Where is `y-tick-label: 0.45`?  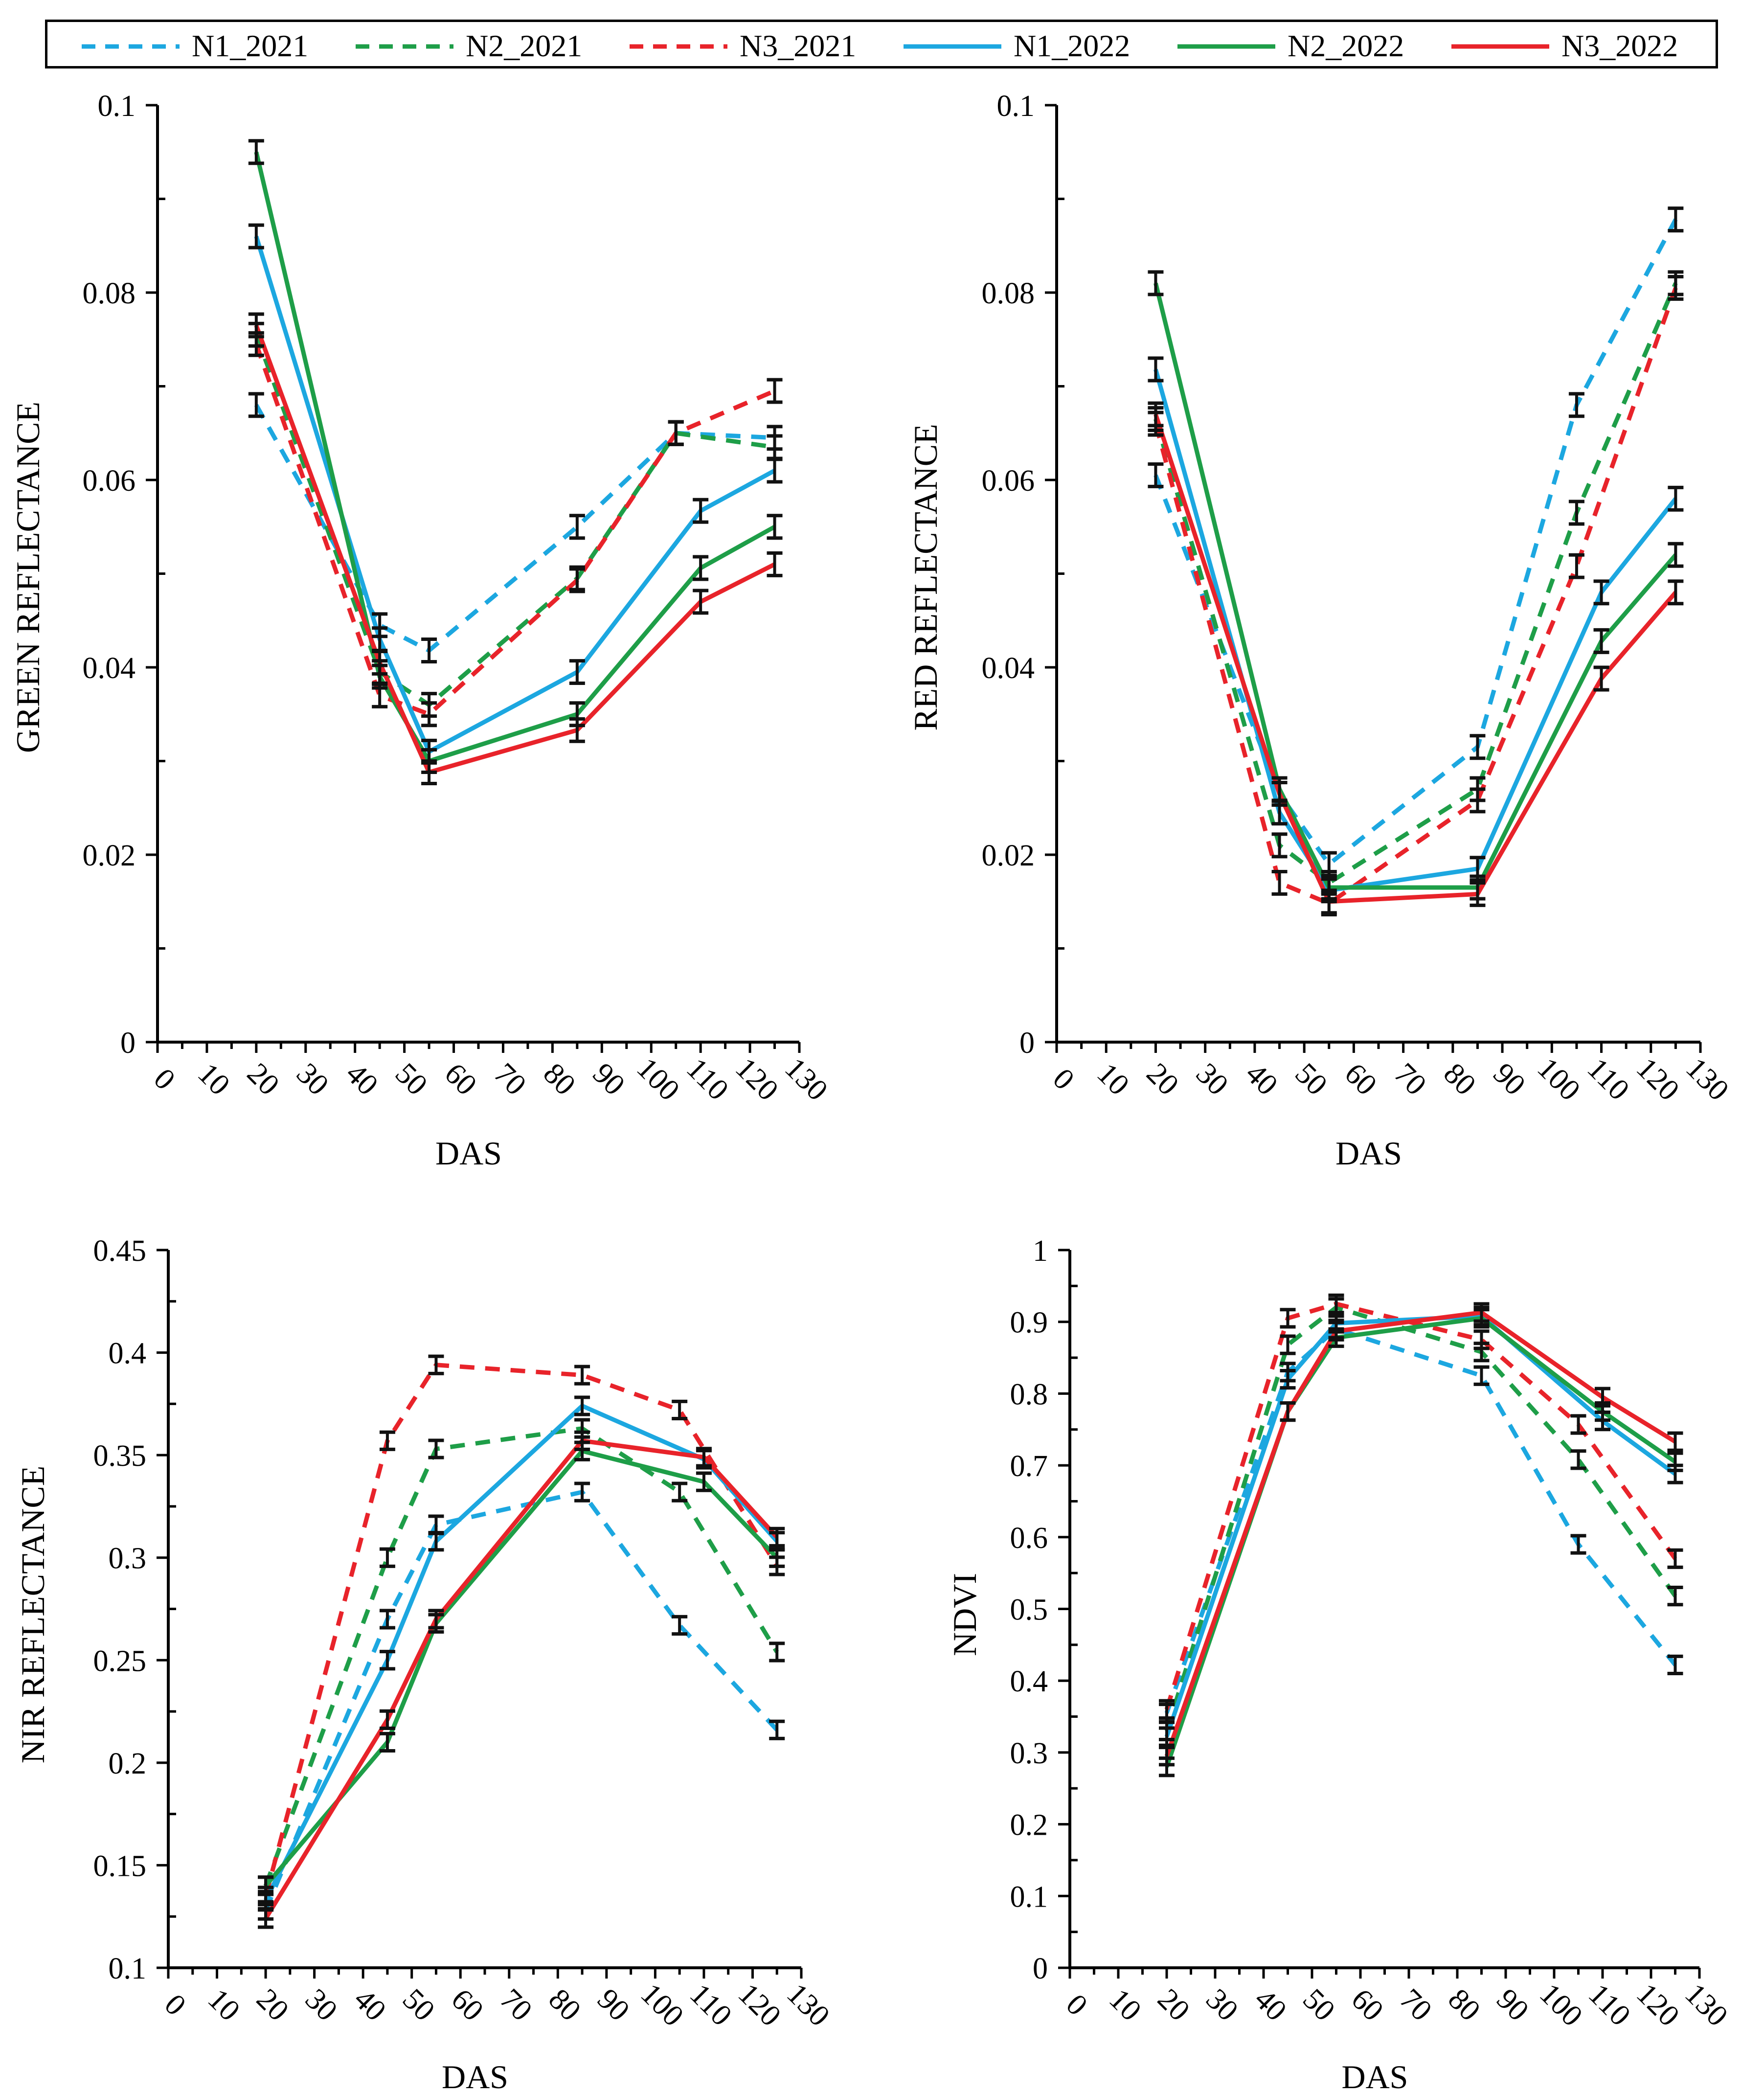 y-tick-label: 0.45 is located at coordinates (120, 1251).